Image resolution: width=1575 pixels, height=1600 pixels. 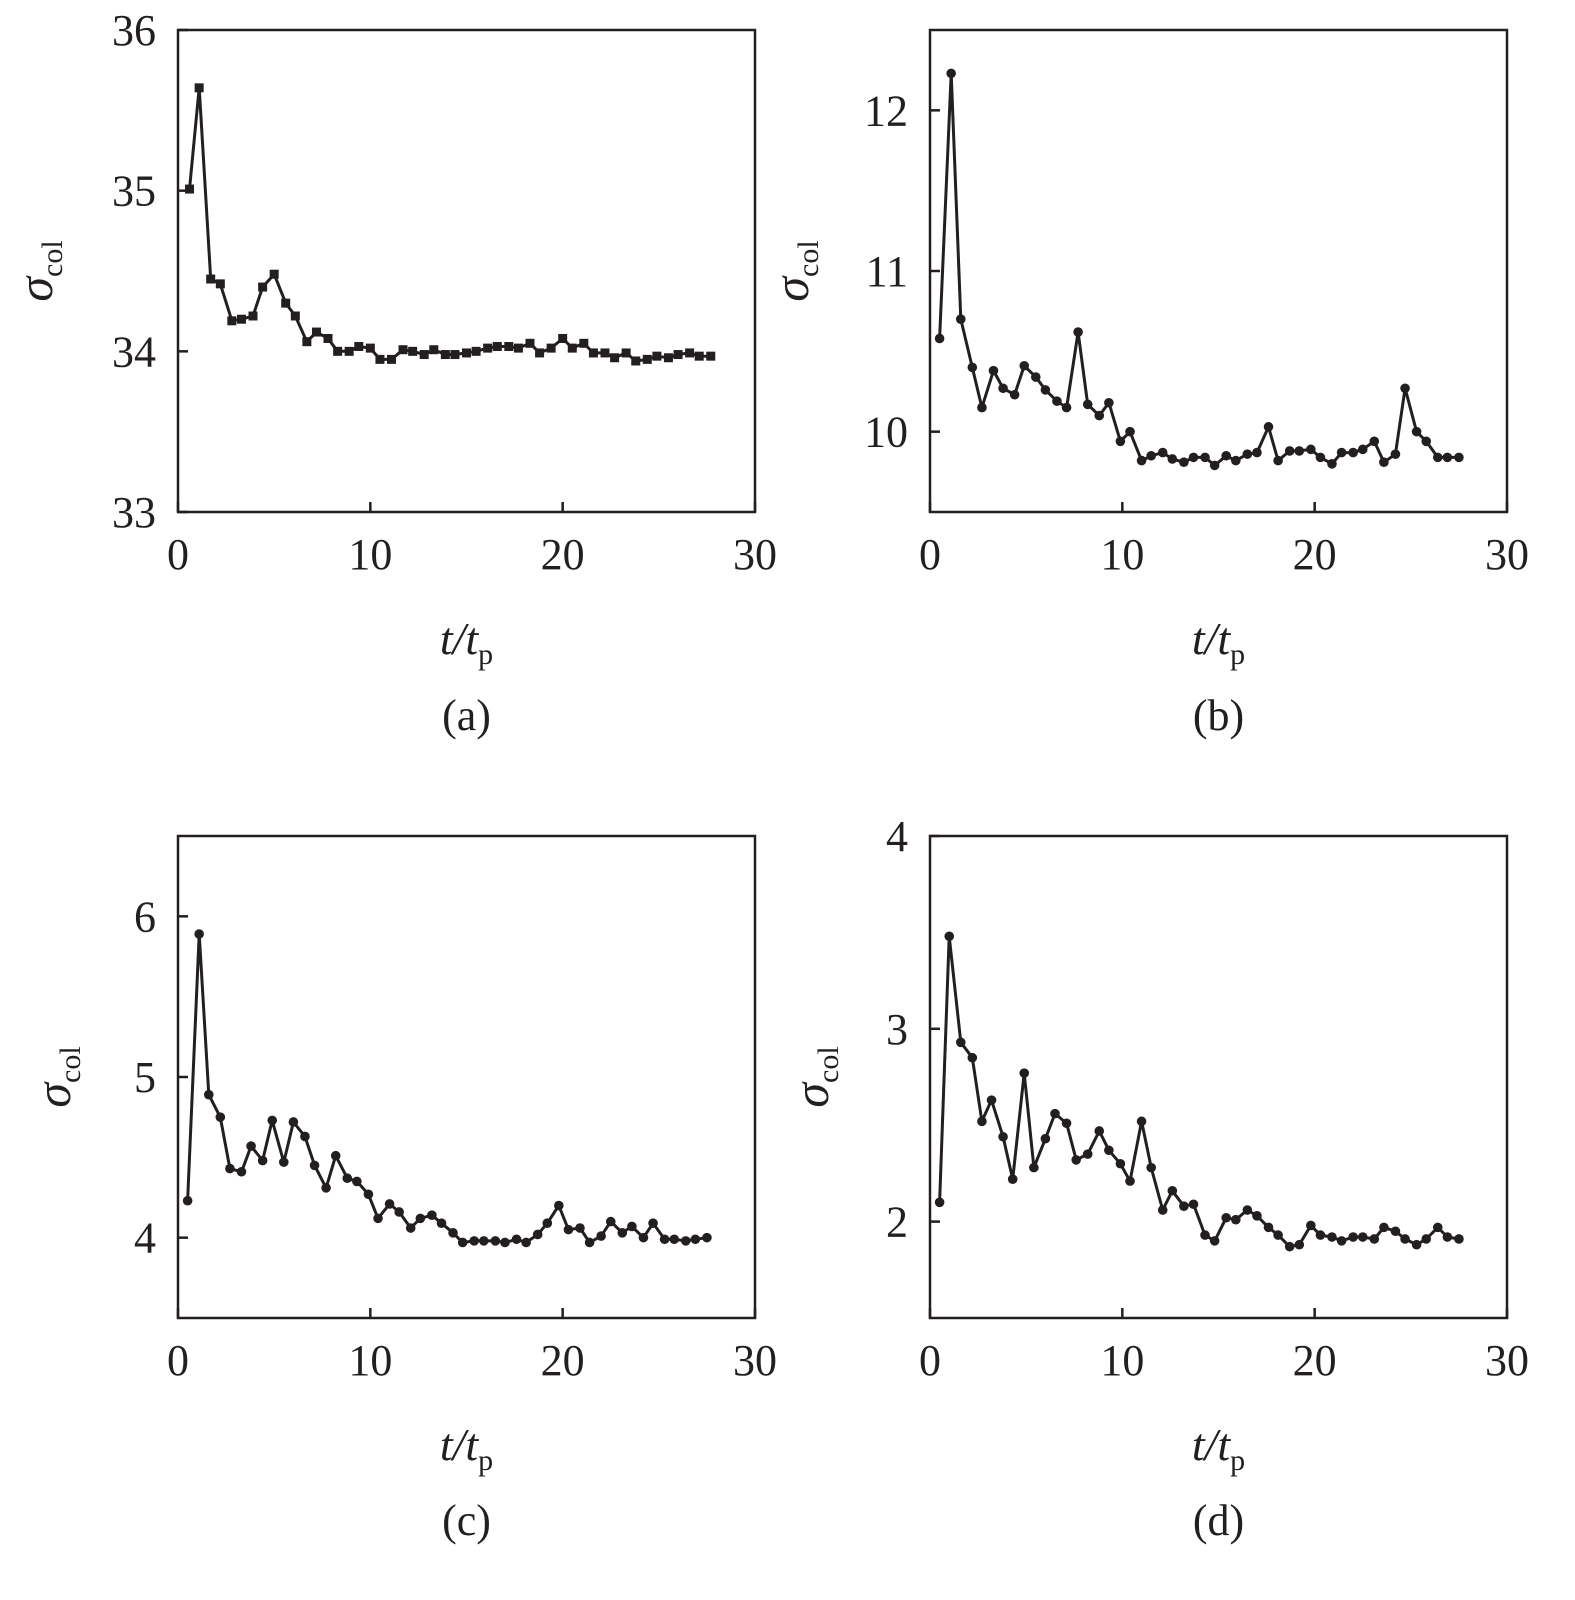 I want to click on panel-label: (a), so click(x=466, y=715).